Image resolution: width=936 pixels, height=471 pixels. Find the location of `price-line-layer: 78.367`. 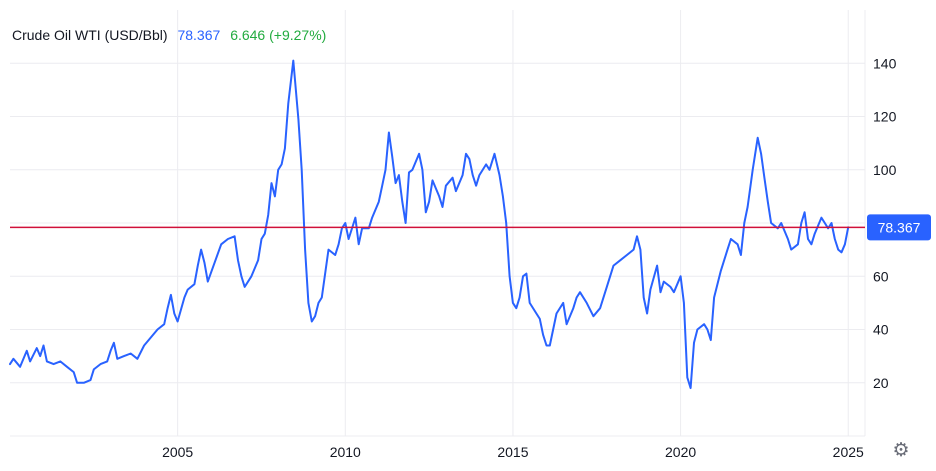

price-line-layer: 78.367 is located at coordinates (470, 227).